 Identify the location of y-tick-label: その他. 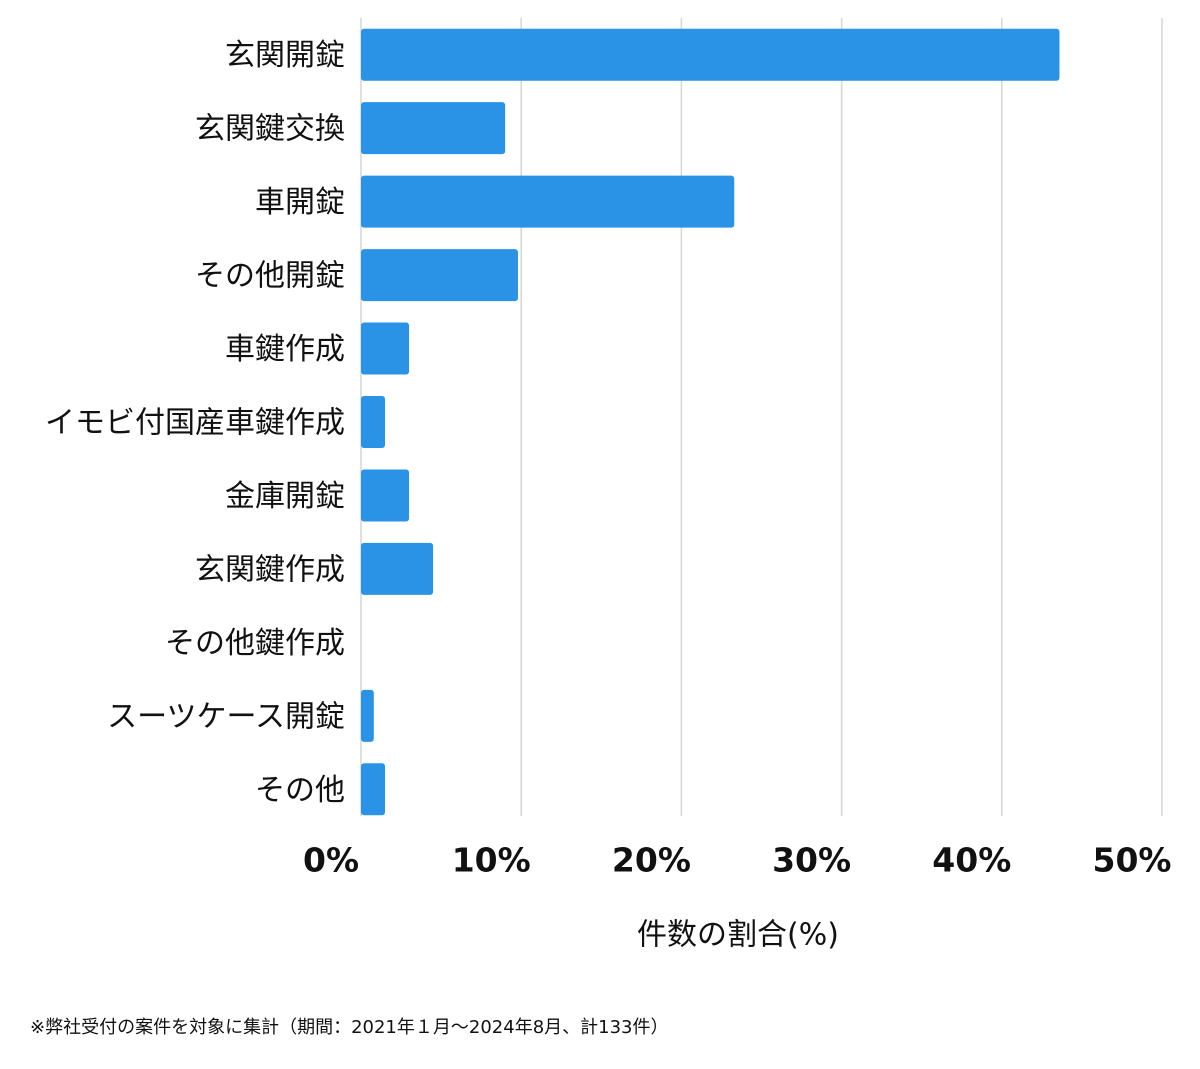
(300, 790).